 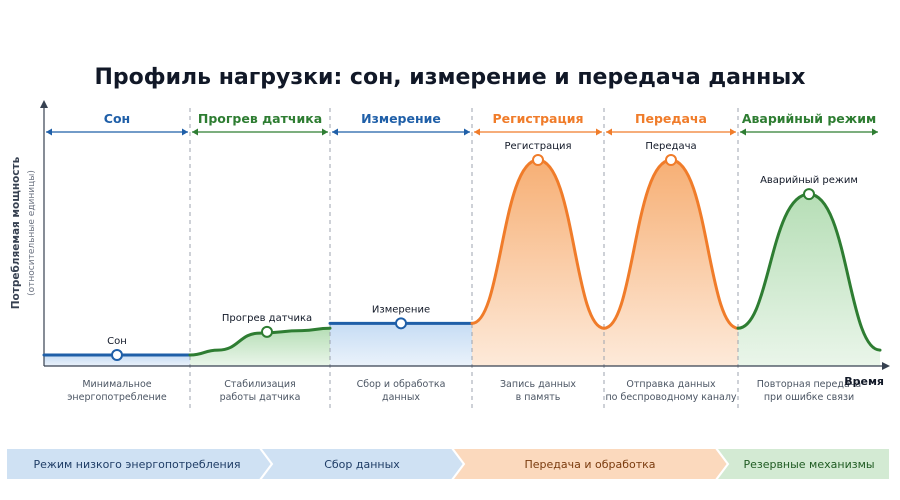 I want to click on band-label: Сбор данных, so click(x=362, y=464).